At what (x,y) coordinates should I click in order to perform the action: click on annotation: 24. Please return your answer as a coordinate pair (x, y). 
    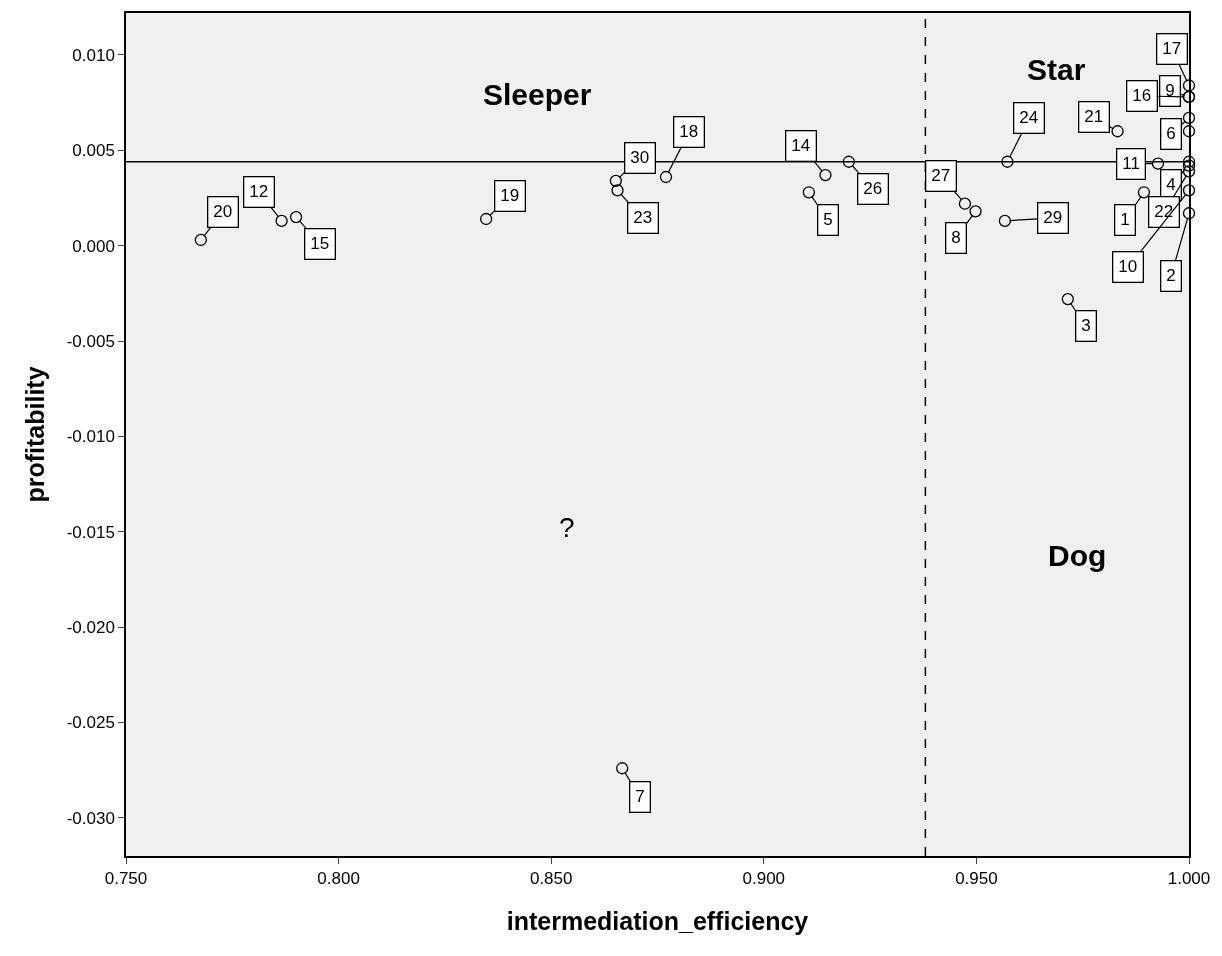
    Looking at the image, I should click on (1029, 118).